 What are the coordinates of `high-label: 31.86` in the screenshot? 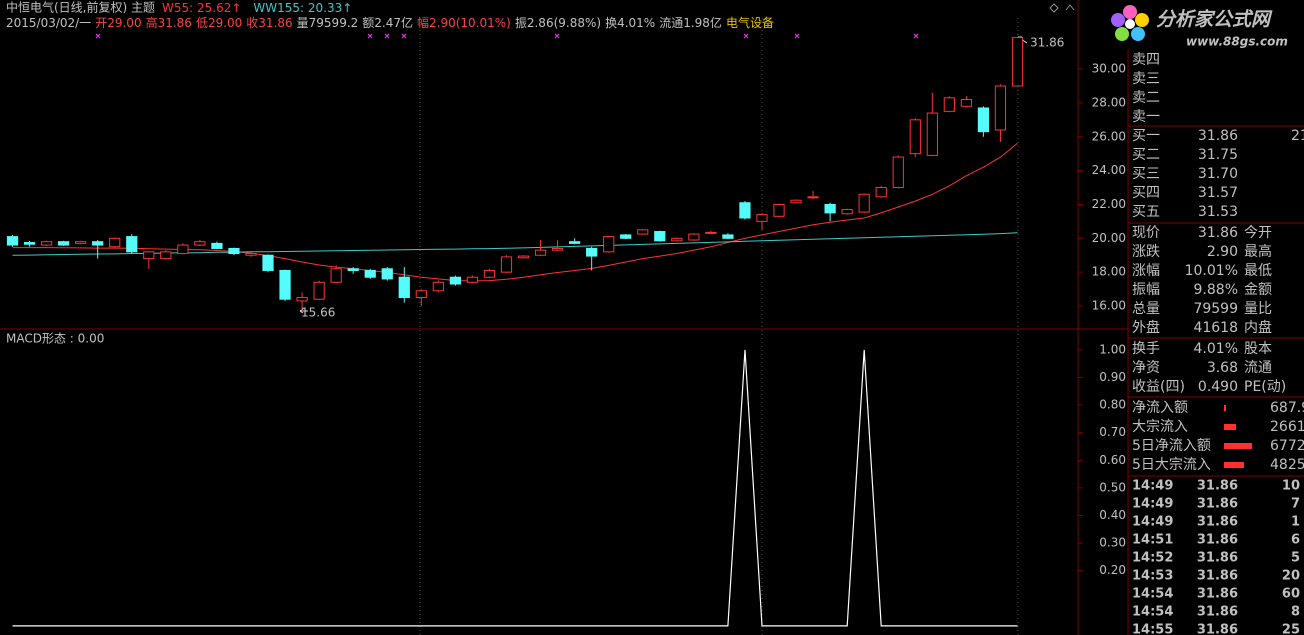 It's located at (1047, 43).